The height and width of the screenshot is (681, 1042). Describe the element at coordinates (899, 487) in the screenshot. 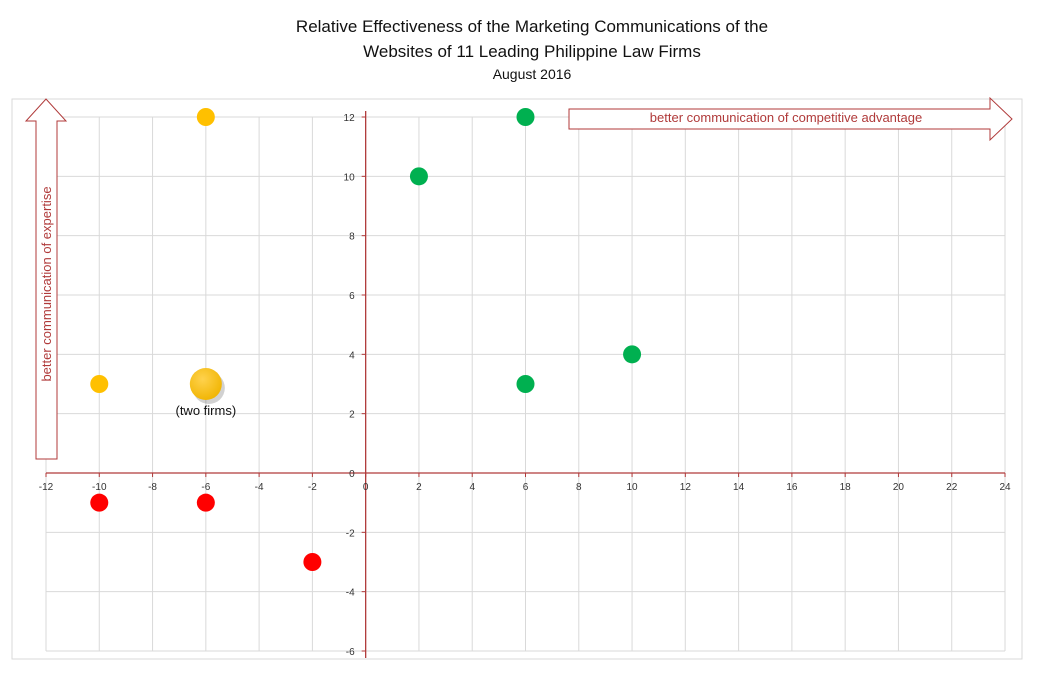

I see `x-tick-label: 20` at that location.